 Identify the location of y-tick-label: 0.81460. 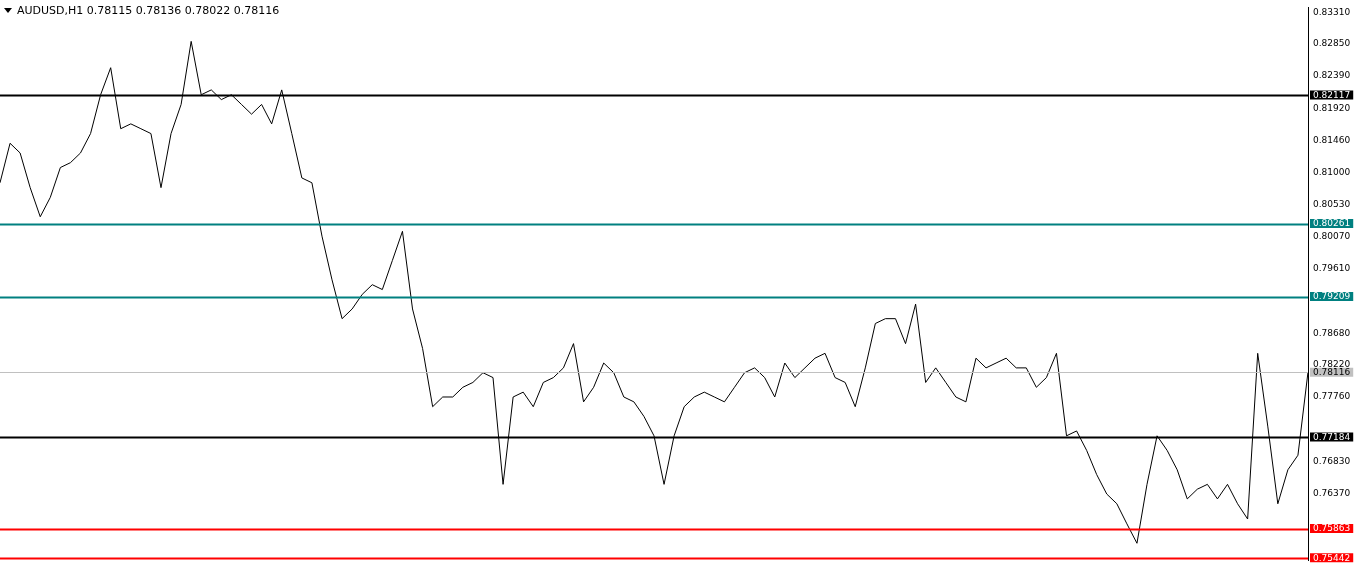
(1332, 139).